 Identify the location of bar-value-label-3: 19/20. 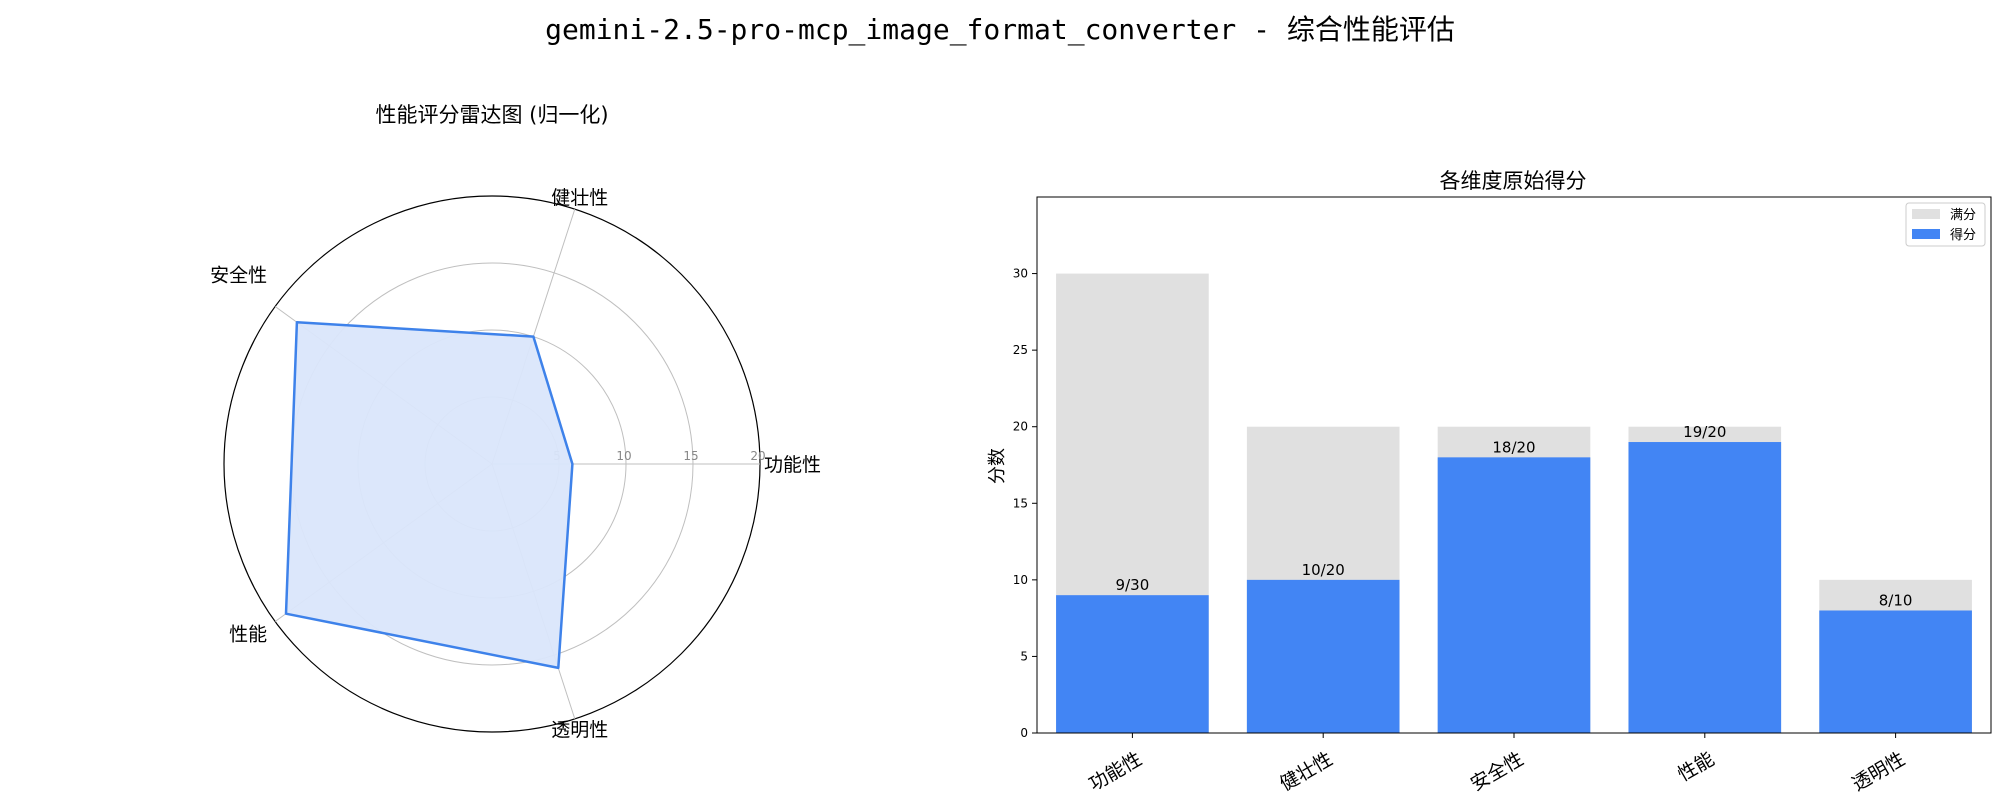
(1704, 432).